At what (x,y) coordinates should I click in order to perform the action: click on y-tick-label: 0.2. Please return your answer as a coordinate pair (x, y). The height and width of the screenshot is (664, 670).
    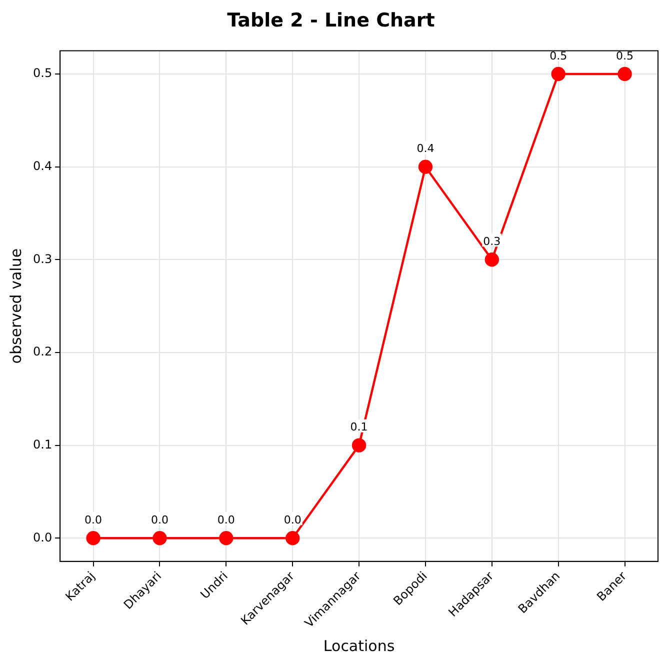
    Looking at the image, I should click on (42, 351).